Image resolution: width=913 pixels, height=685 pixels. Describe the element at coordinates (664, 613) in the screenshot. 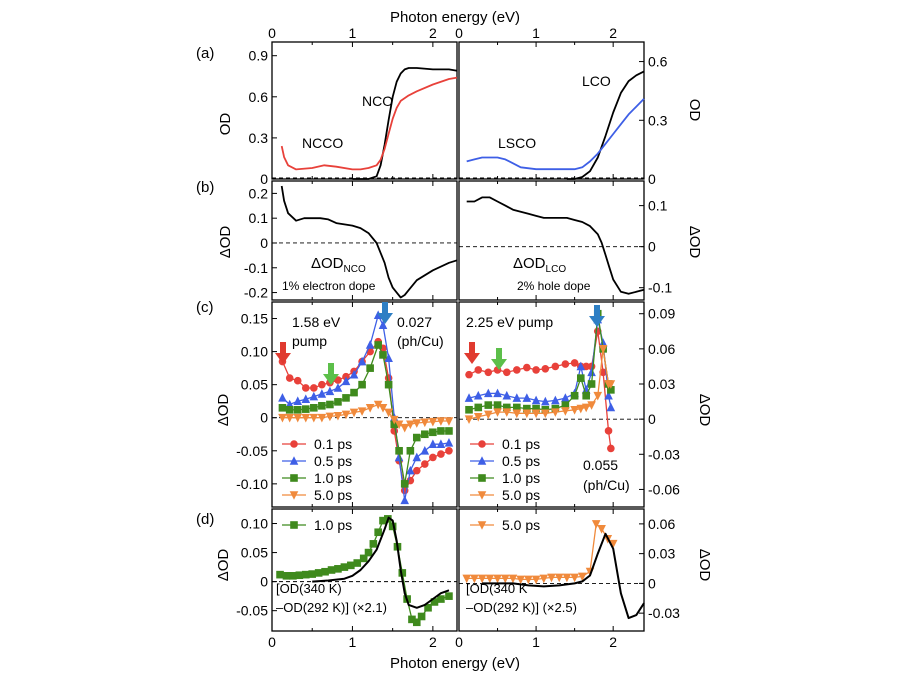

I see `y-tick-label: -0.03` at that location.